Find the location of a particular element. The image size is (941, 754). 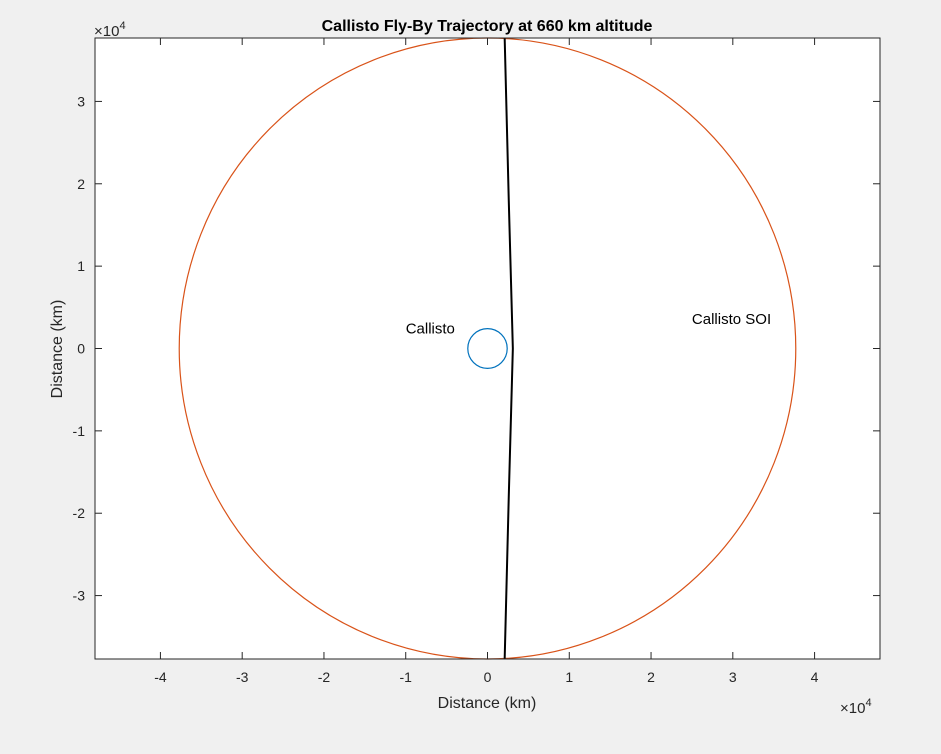

x-axis-exponent: ×10⁴ is located at coordinates (856, 707).